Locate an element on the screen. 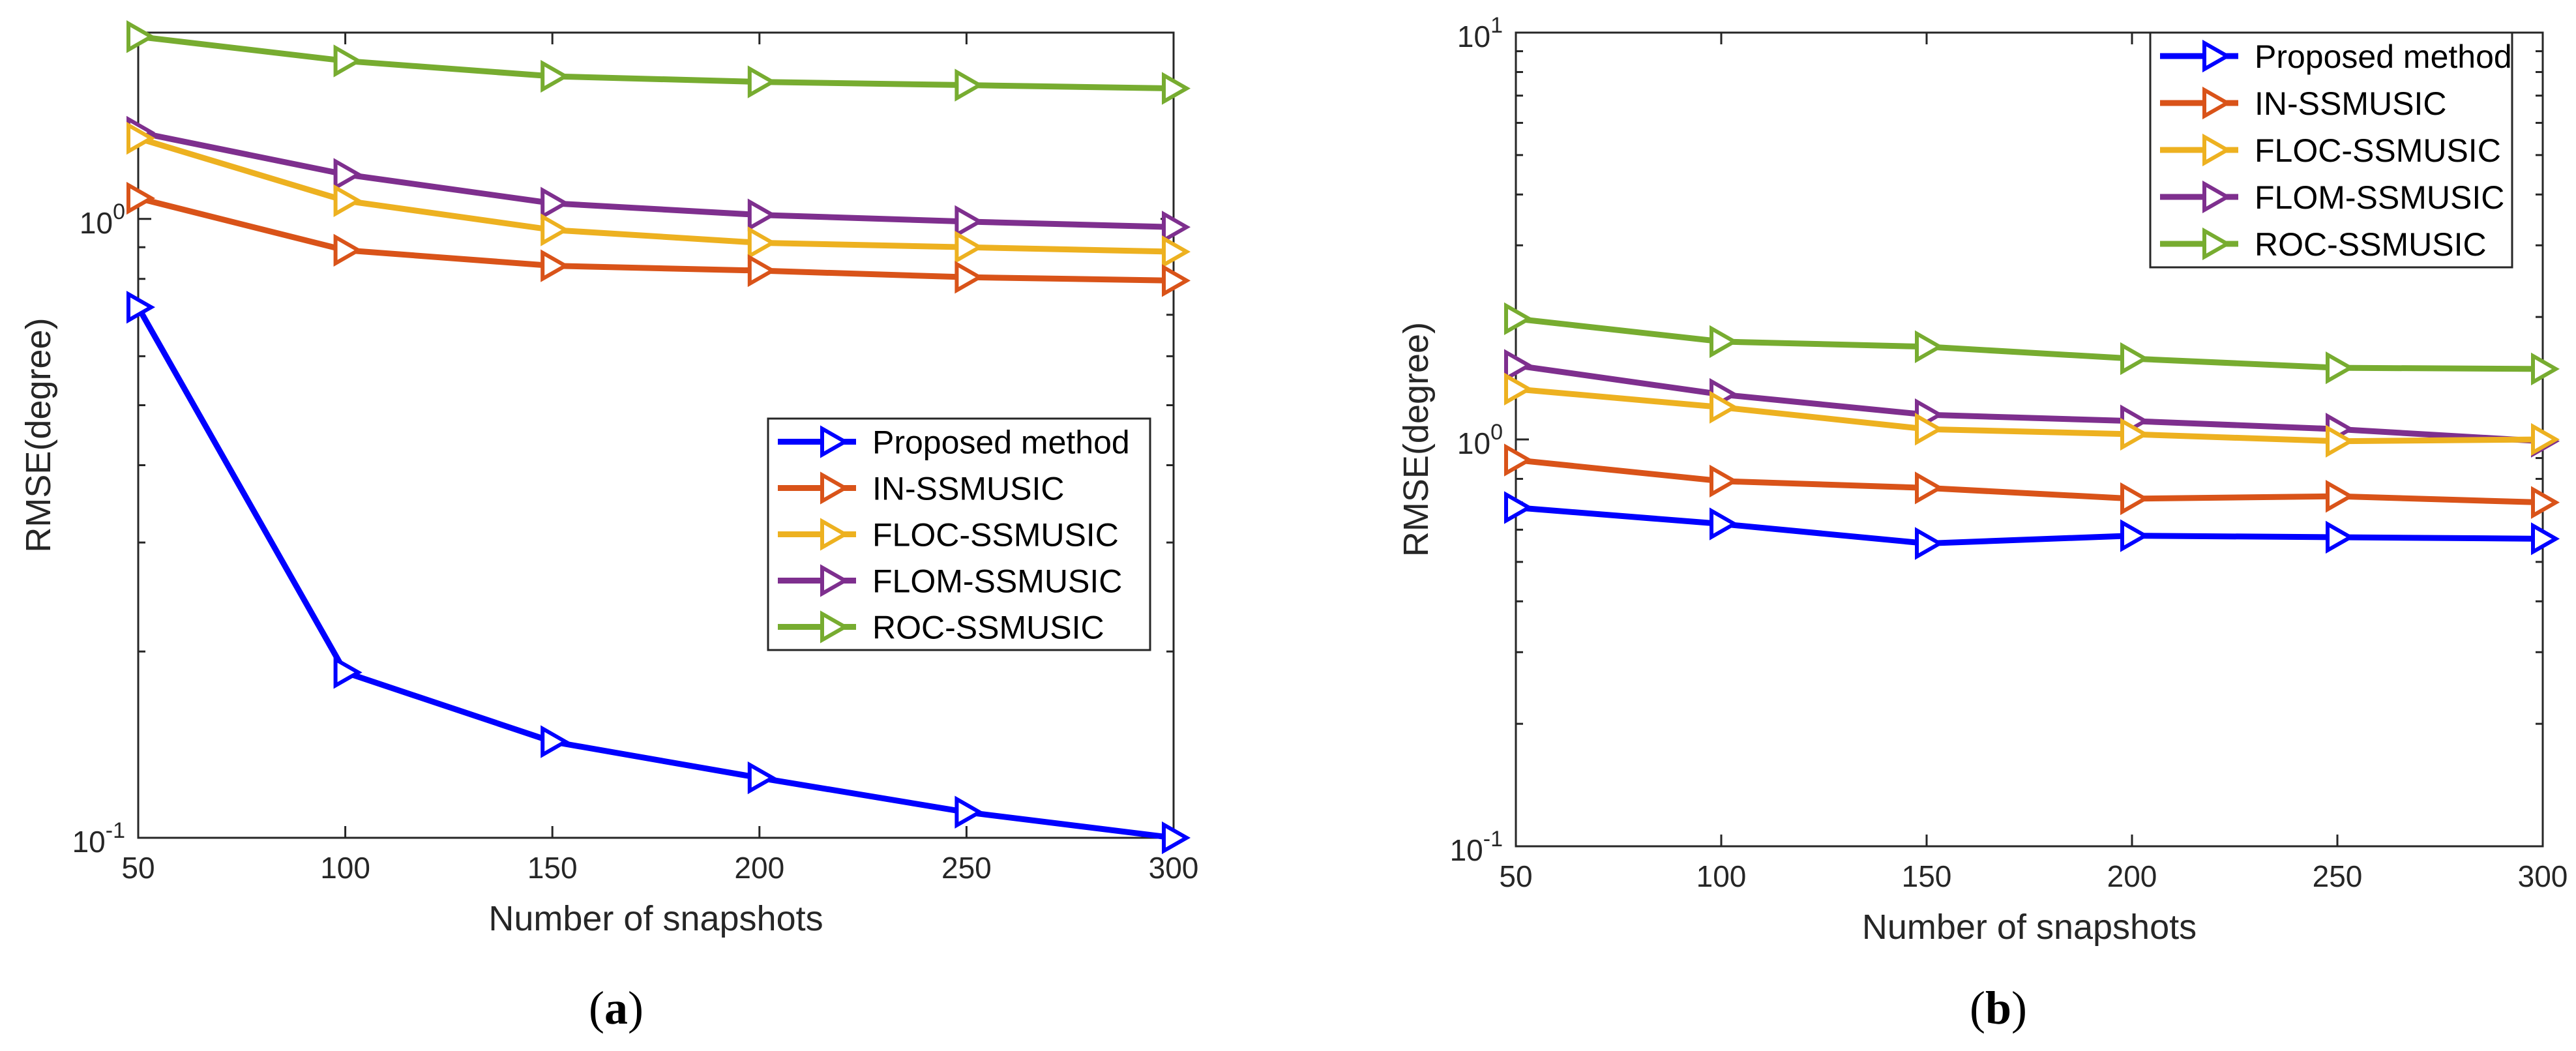 This screenshot has width=2576, height=1051. panel-label: (a) is located at coordinates (616, 1008).